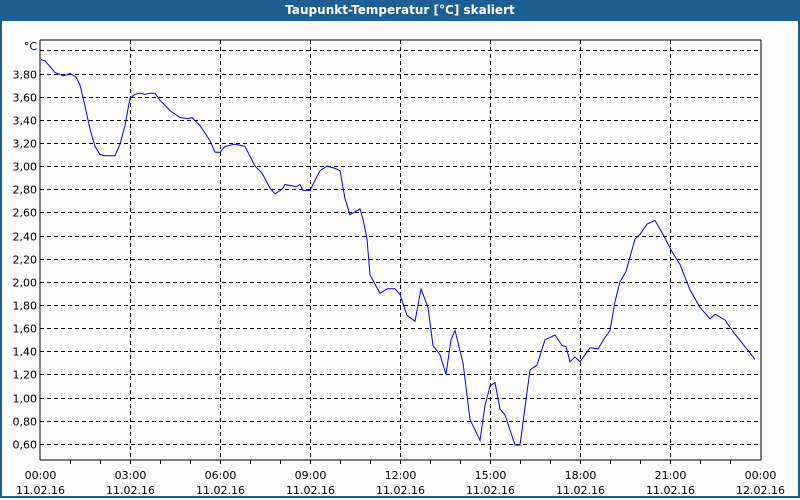  What do you see at coordinates (31, 46) in the screenshot?
I see `y-axis-unit: °C` at bounding box center [31, 46].